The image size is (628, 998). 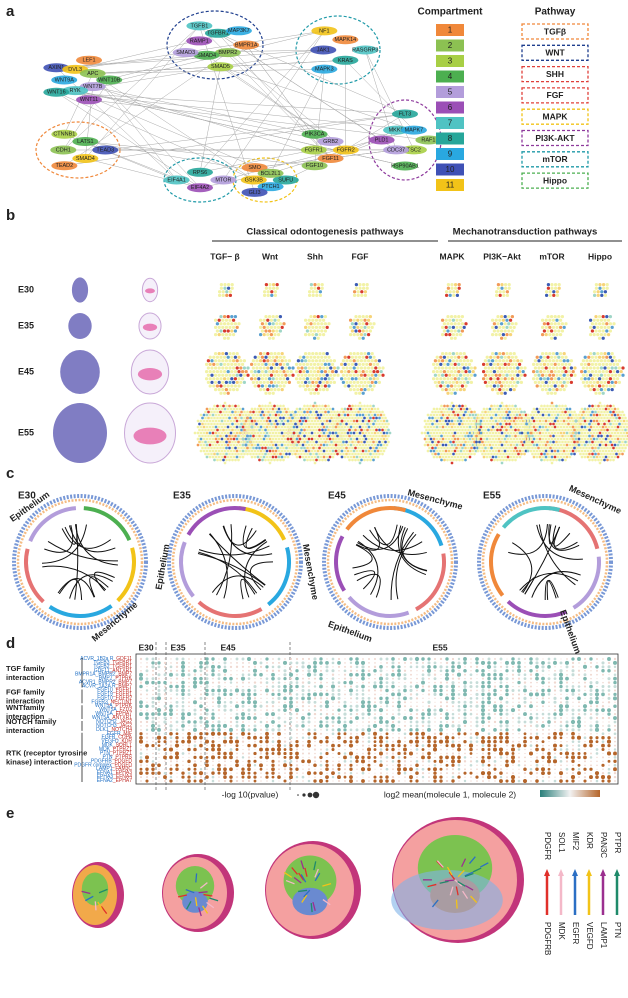 What do you see at coordinates (368, 567) in the screenshot?
I see `chord` at bounding box center [368, 567].